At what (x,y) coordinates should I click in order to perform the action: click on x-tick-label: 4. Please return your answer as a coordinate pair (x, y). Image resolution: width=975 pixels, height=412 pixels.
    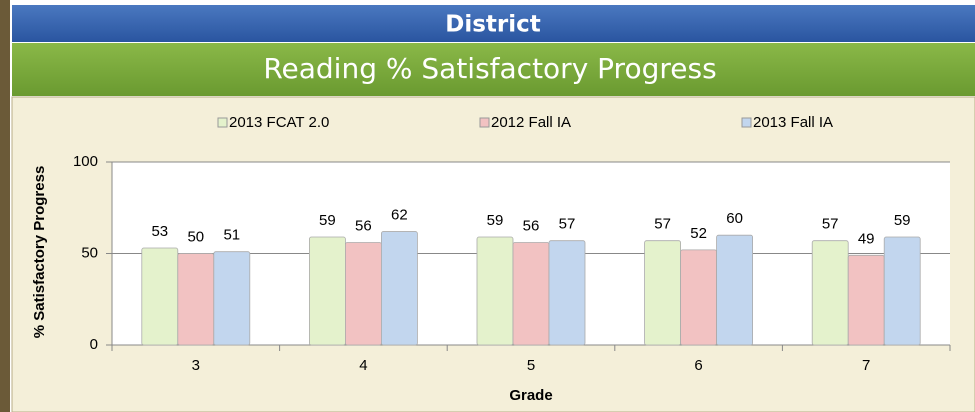
    Looking at the image, I should click on (363, 365).